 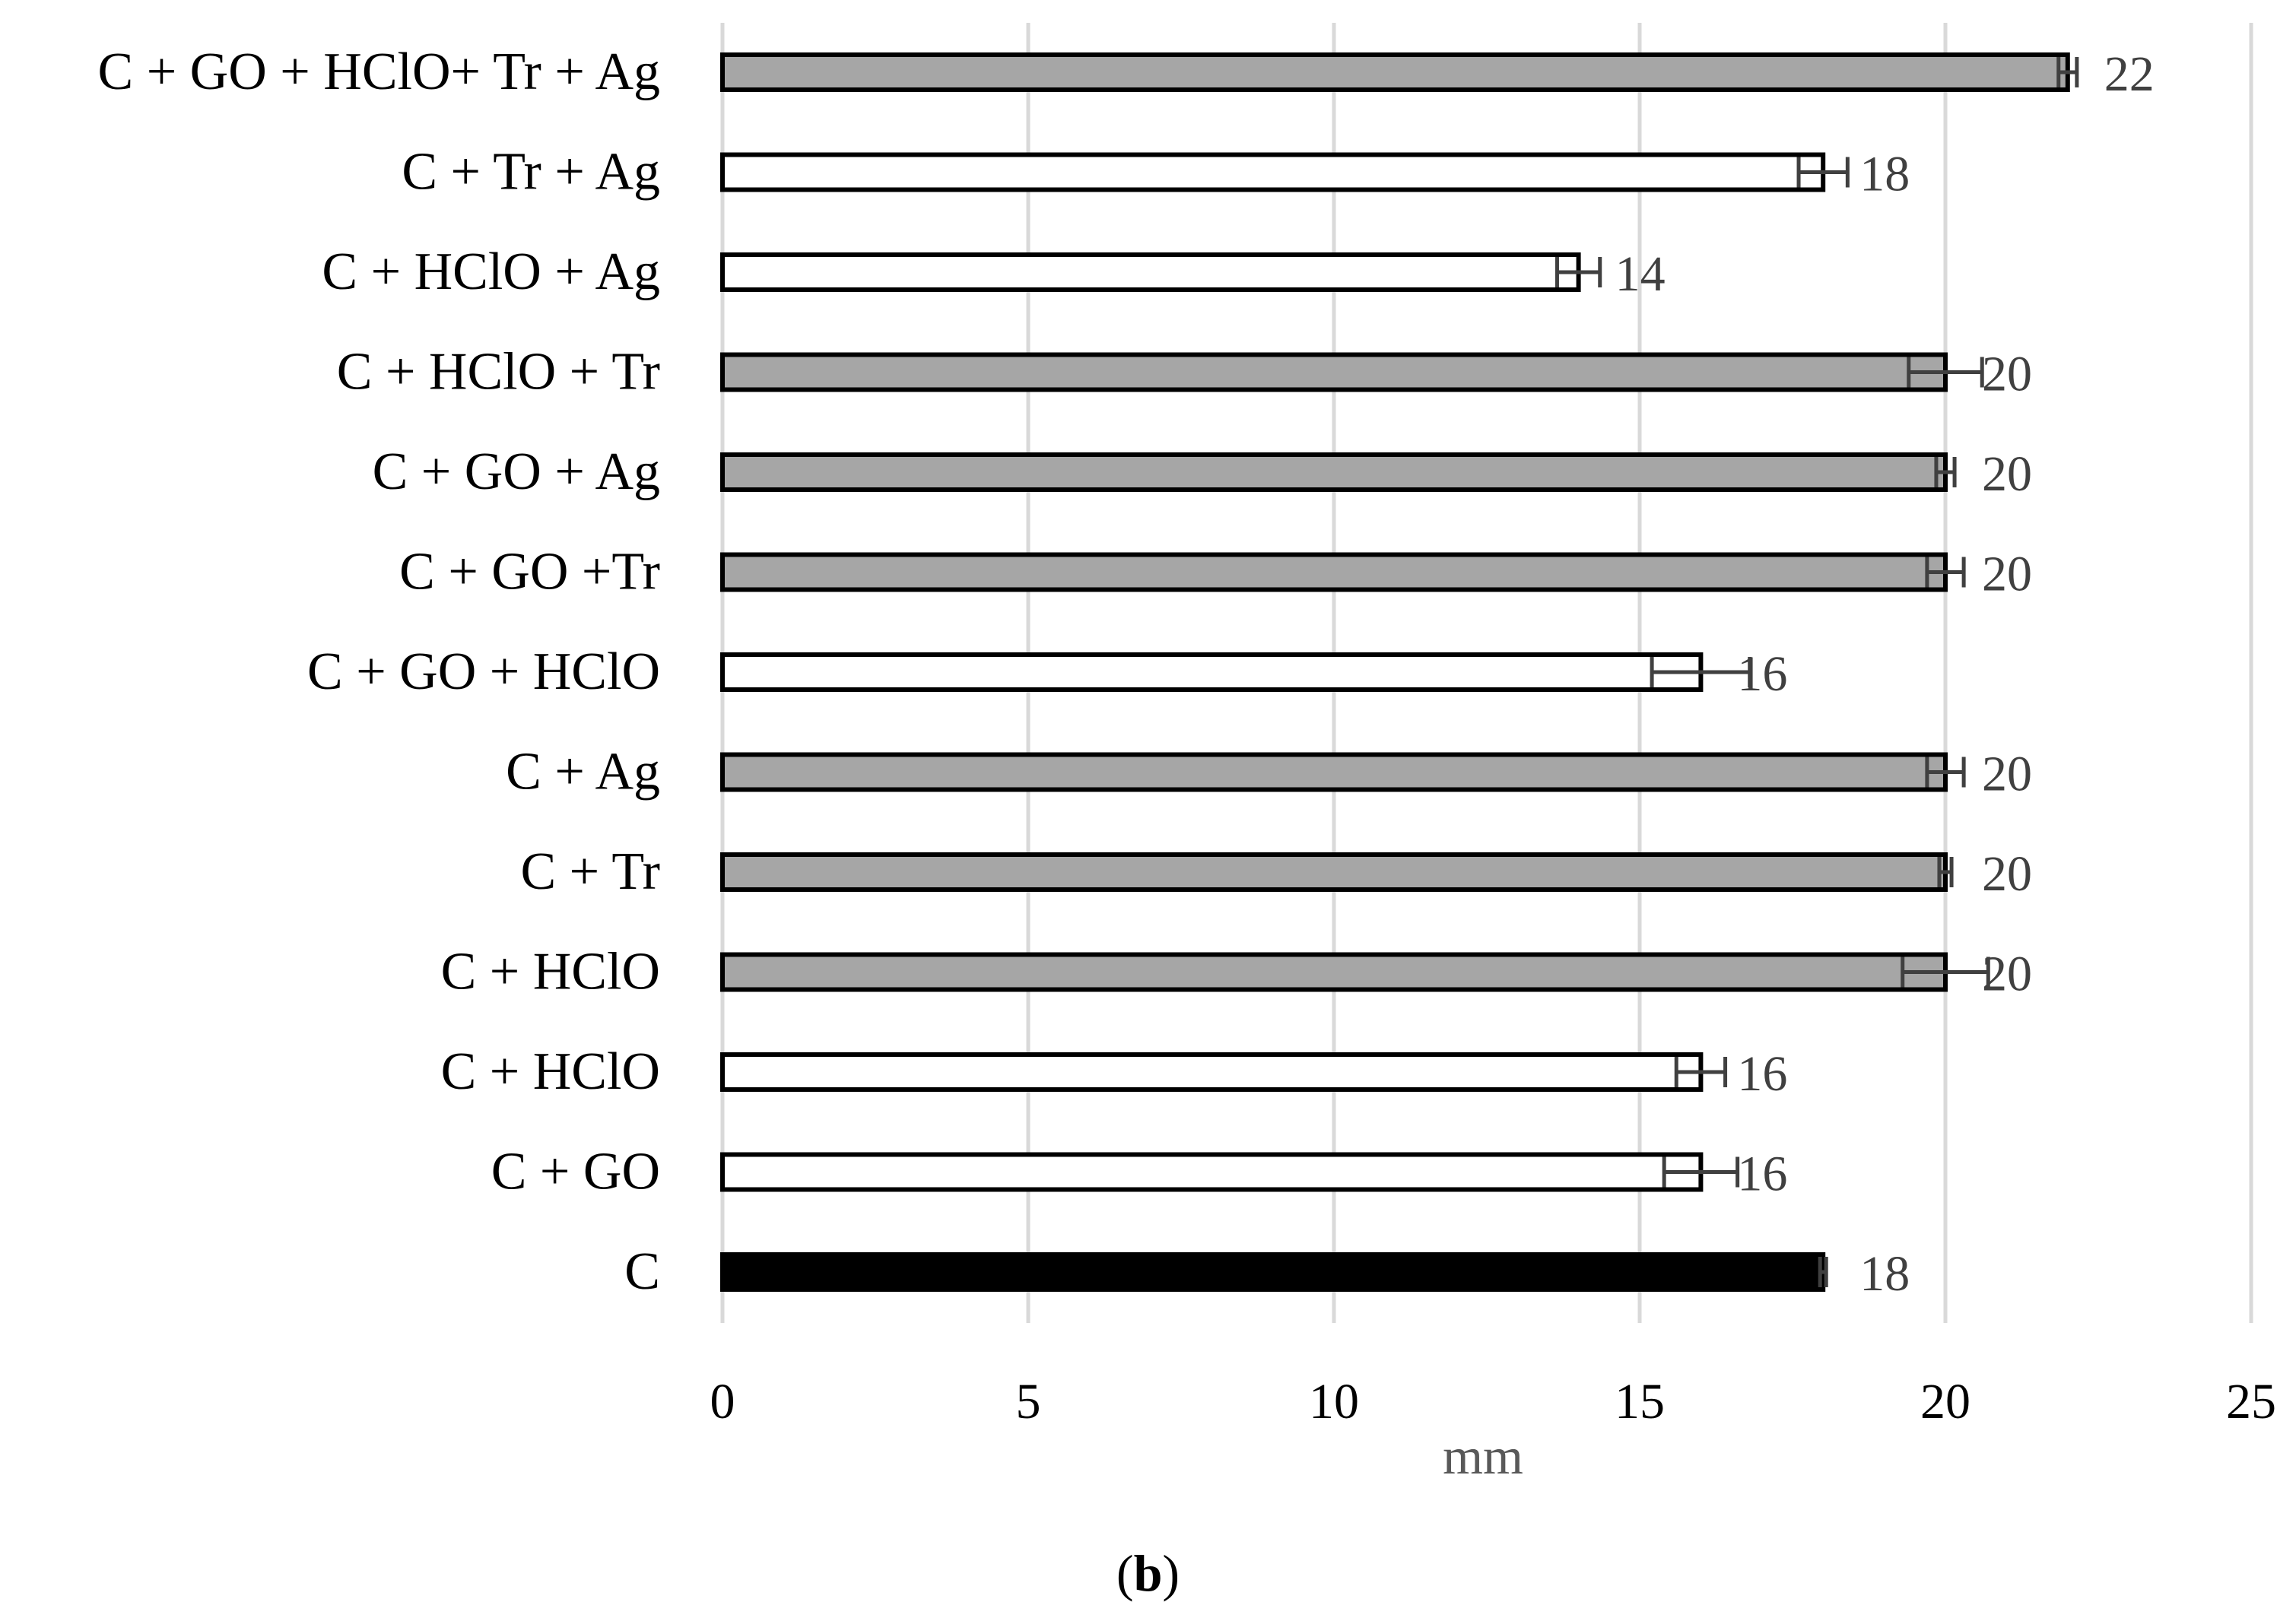 I want to click on category-label: C + GO + Ag, so click(x=517, y=472).